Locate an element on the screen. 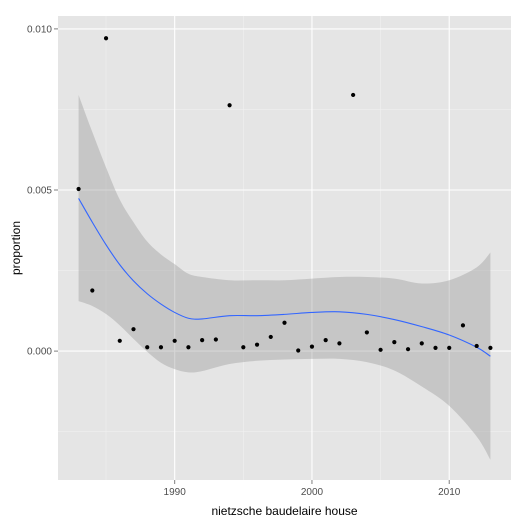 Image resolution: width=525 pixels, height=525 pixels. y-axis: 0.000 0.005 0.010 is located at coordinates (42, 191).